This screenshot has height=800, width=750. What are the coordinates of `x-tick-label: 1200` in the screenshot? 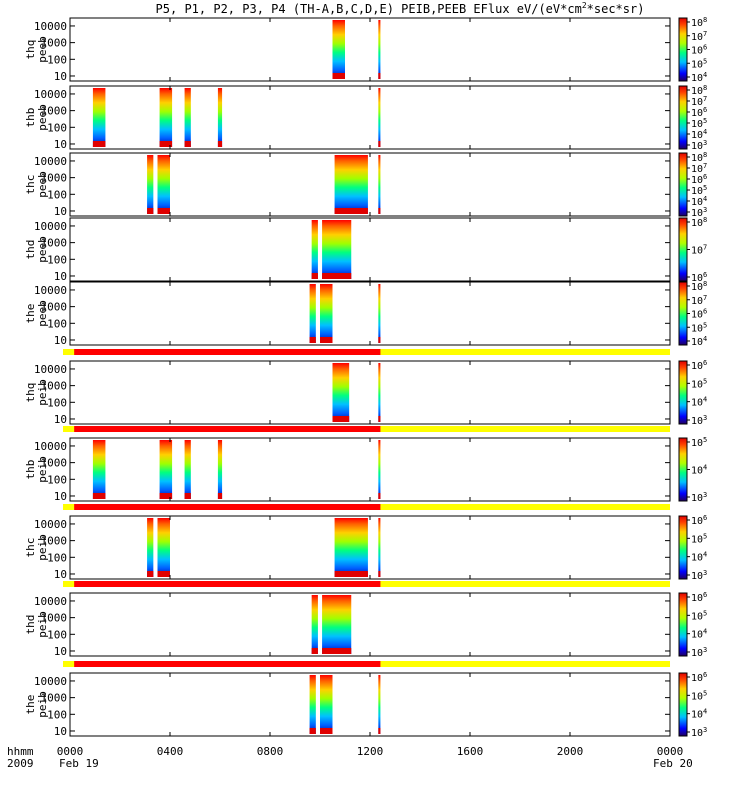 It's located at (370, 751).